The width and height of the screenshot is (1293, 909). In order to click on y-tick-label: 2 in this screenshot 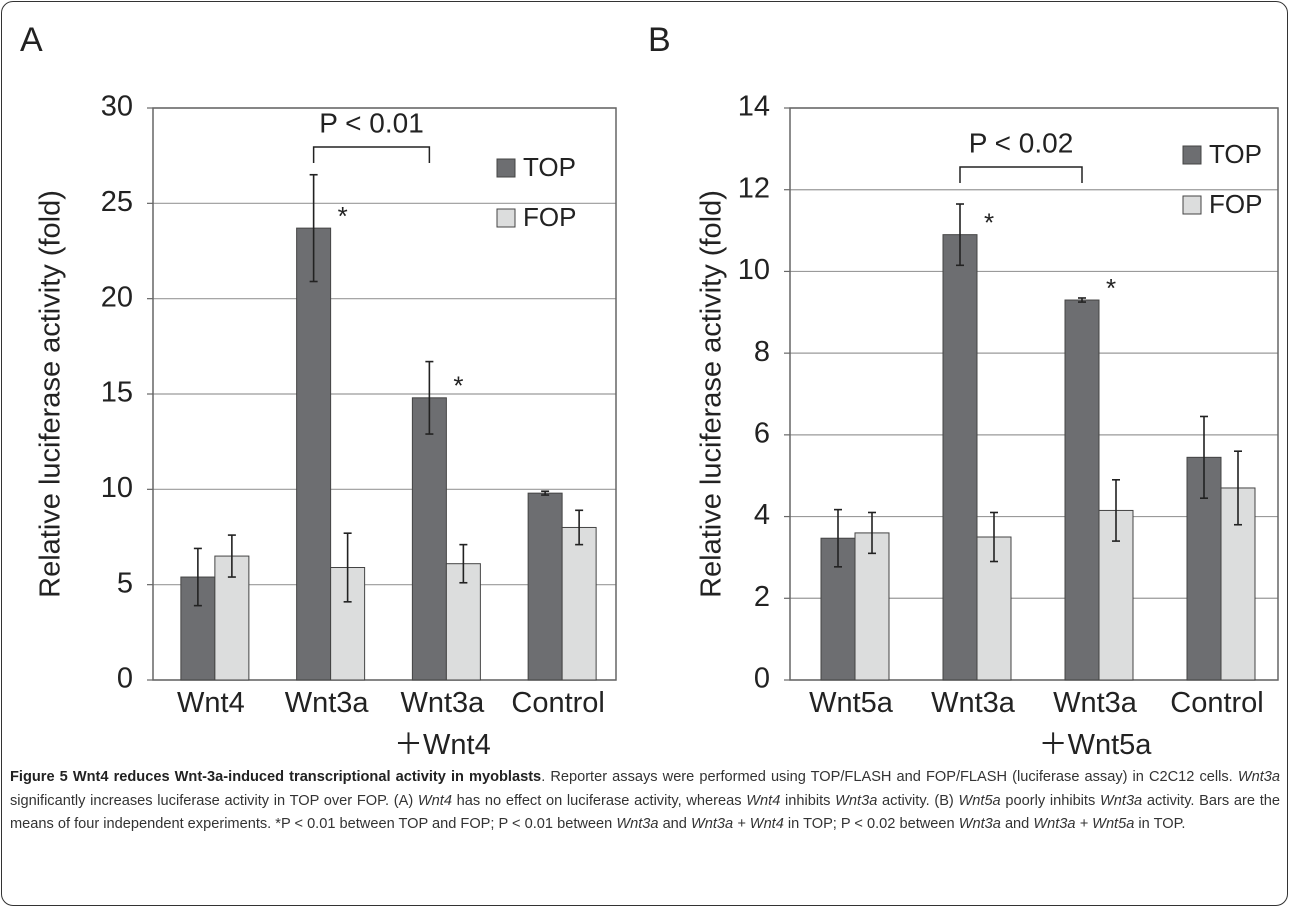, I will do `click(762, 597)`.